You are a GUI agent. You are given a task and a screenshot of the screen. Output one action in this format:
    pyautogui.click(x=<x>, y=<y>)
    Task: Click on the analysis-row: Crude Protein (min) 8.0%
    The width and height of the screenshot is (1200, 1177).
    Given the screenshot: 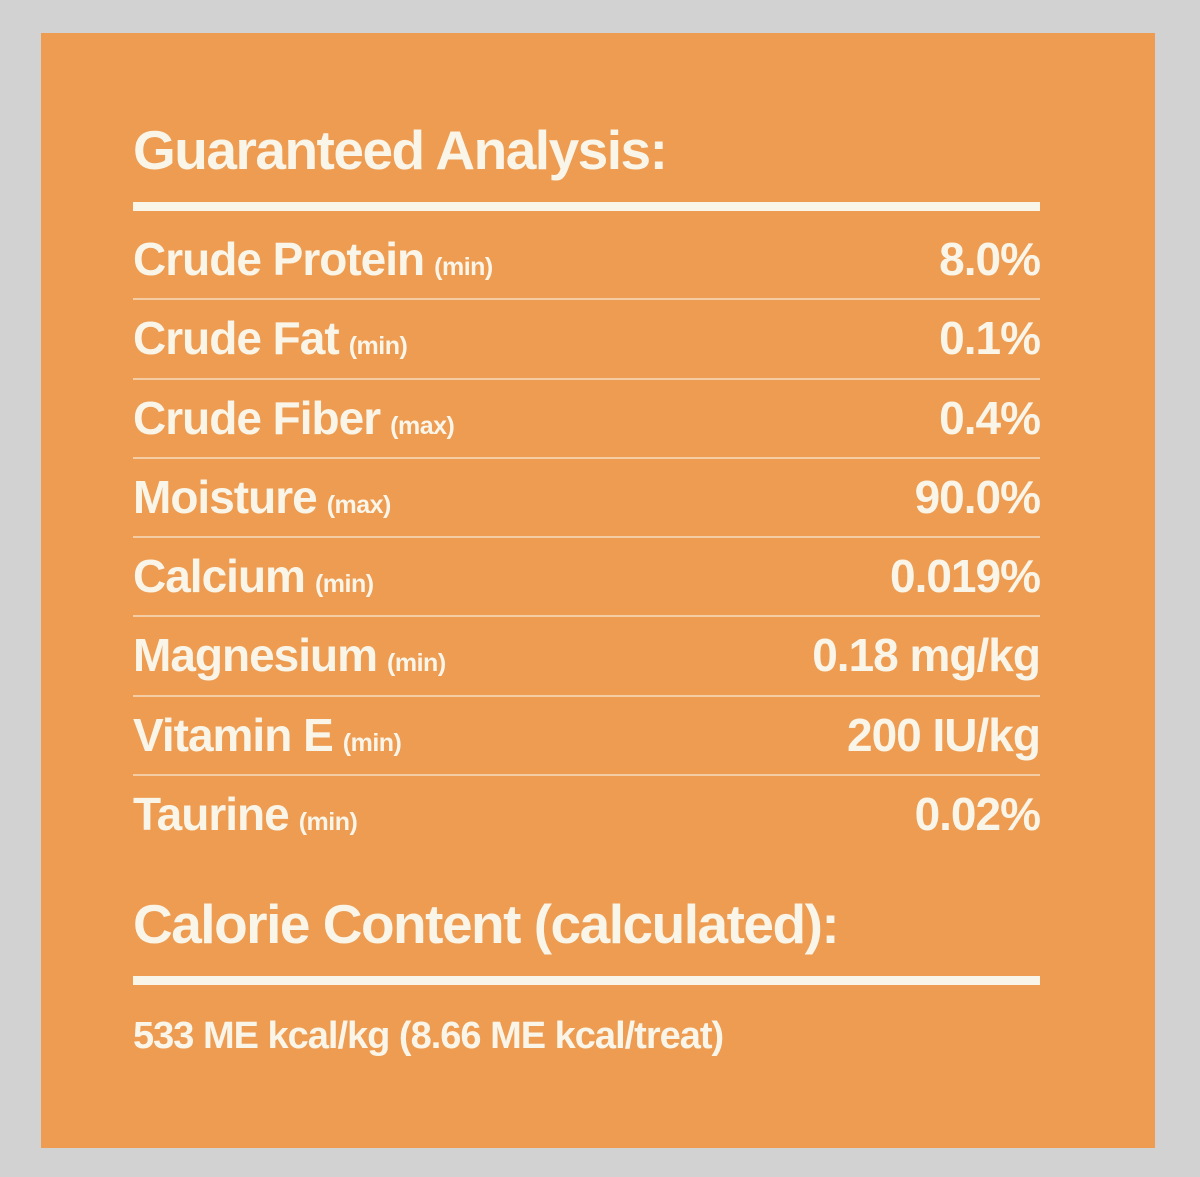 What is the action you would take?
    pyautogui.click(x=587, y=261)
    